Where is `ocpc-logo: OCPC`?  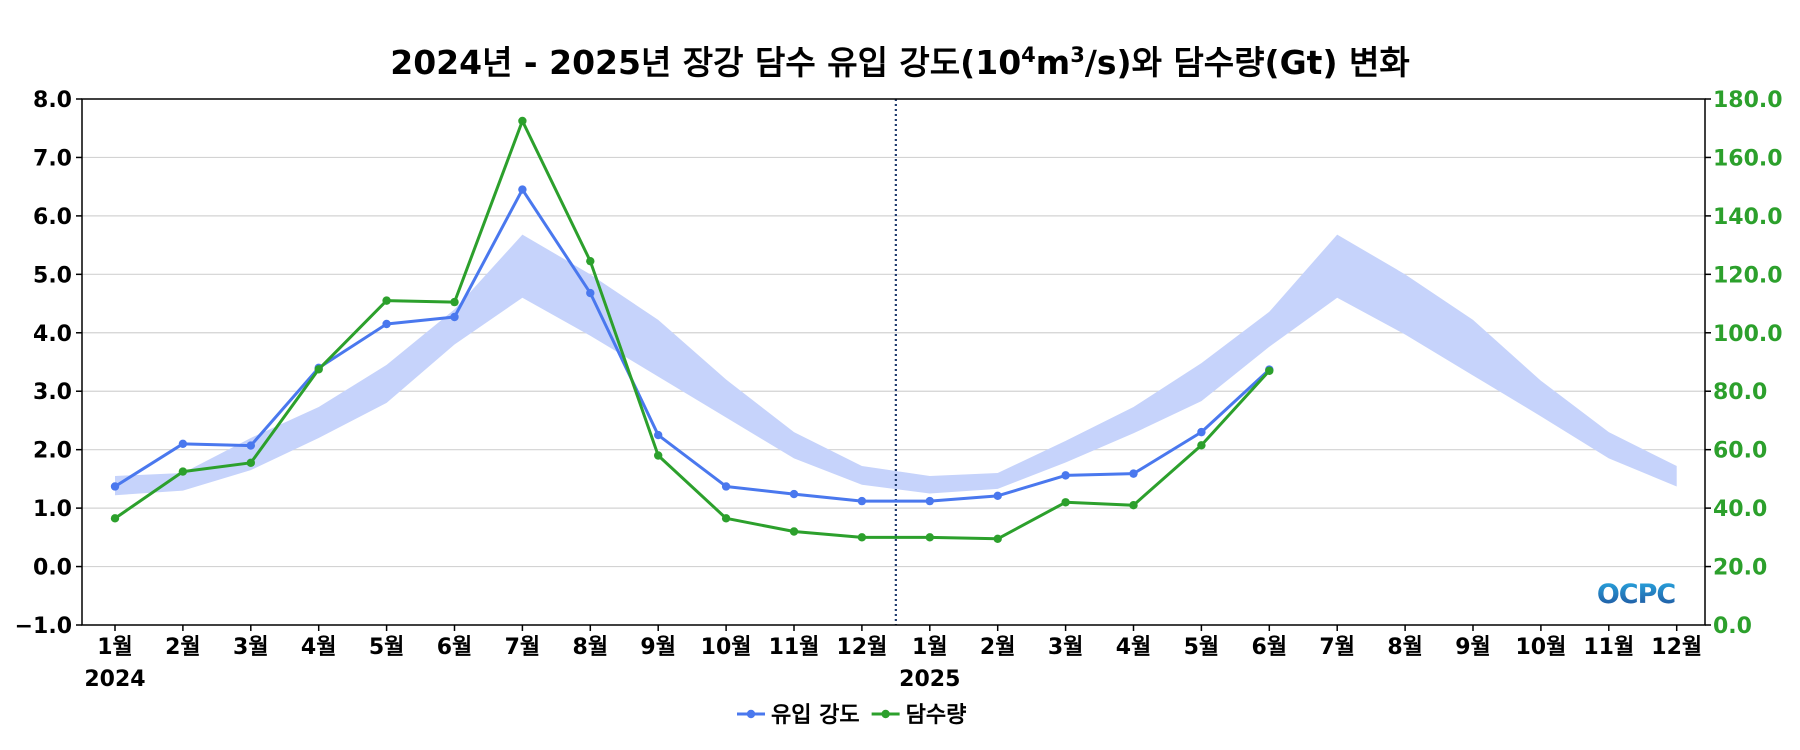 ocpc-logo: OCPC is located at coordinates (1637, 594).